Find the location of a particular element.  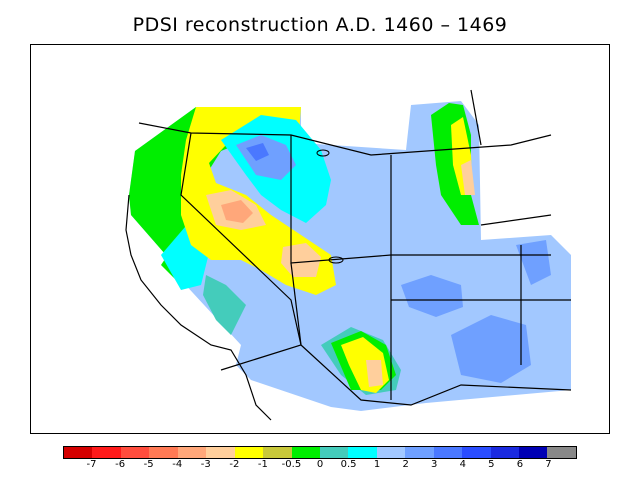

pdsi-field-ne-peach is located at coordinates (468, 177).